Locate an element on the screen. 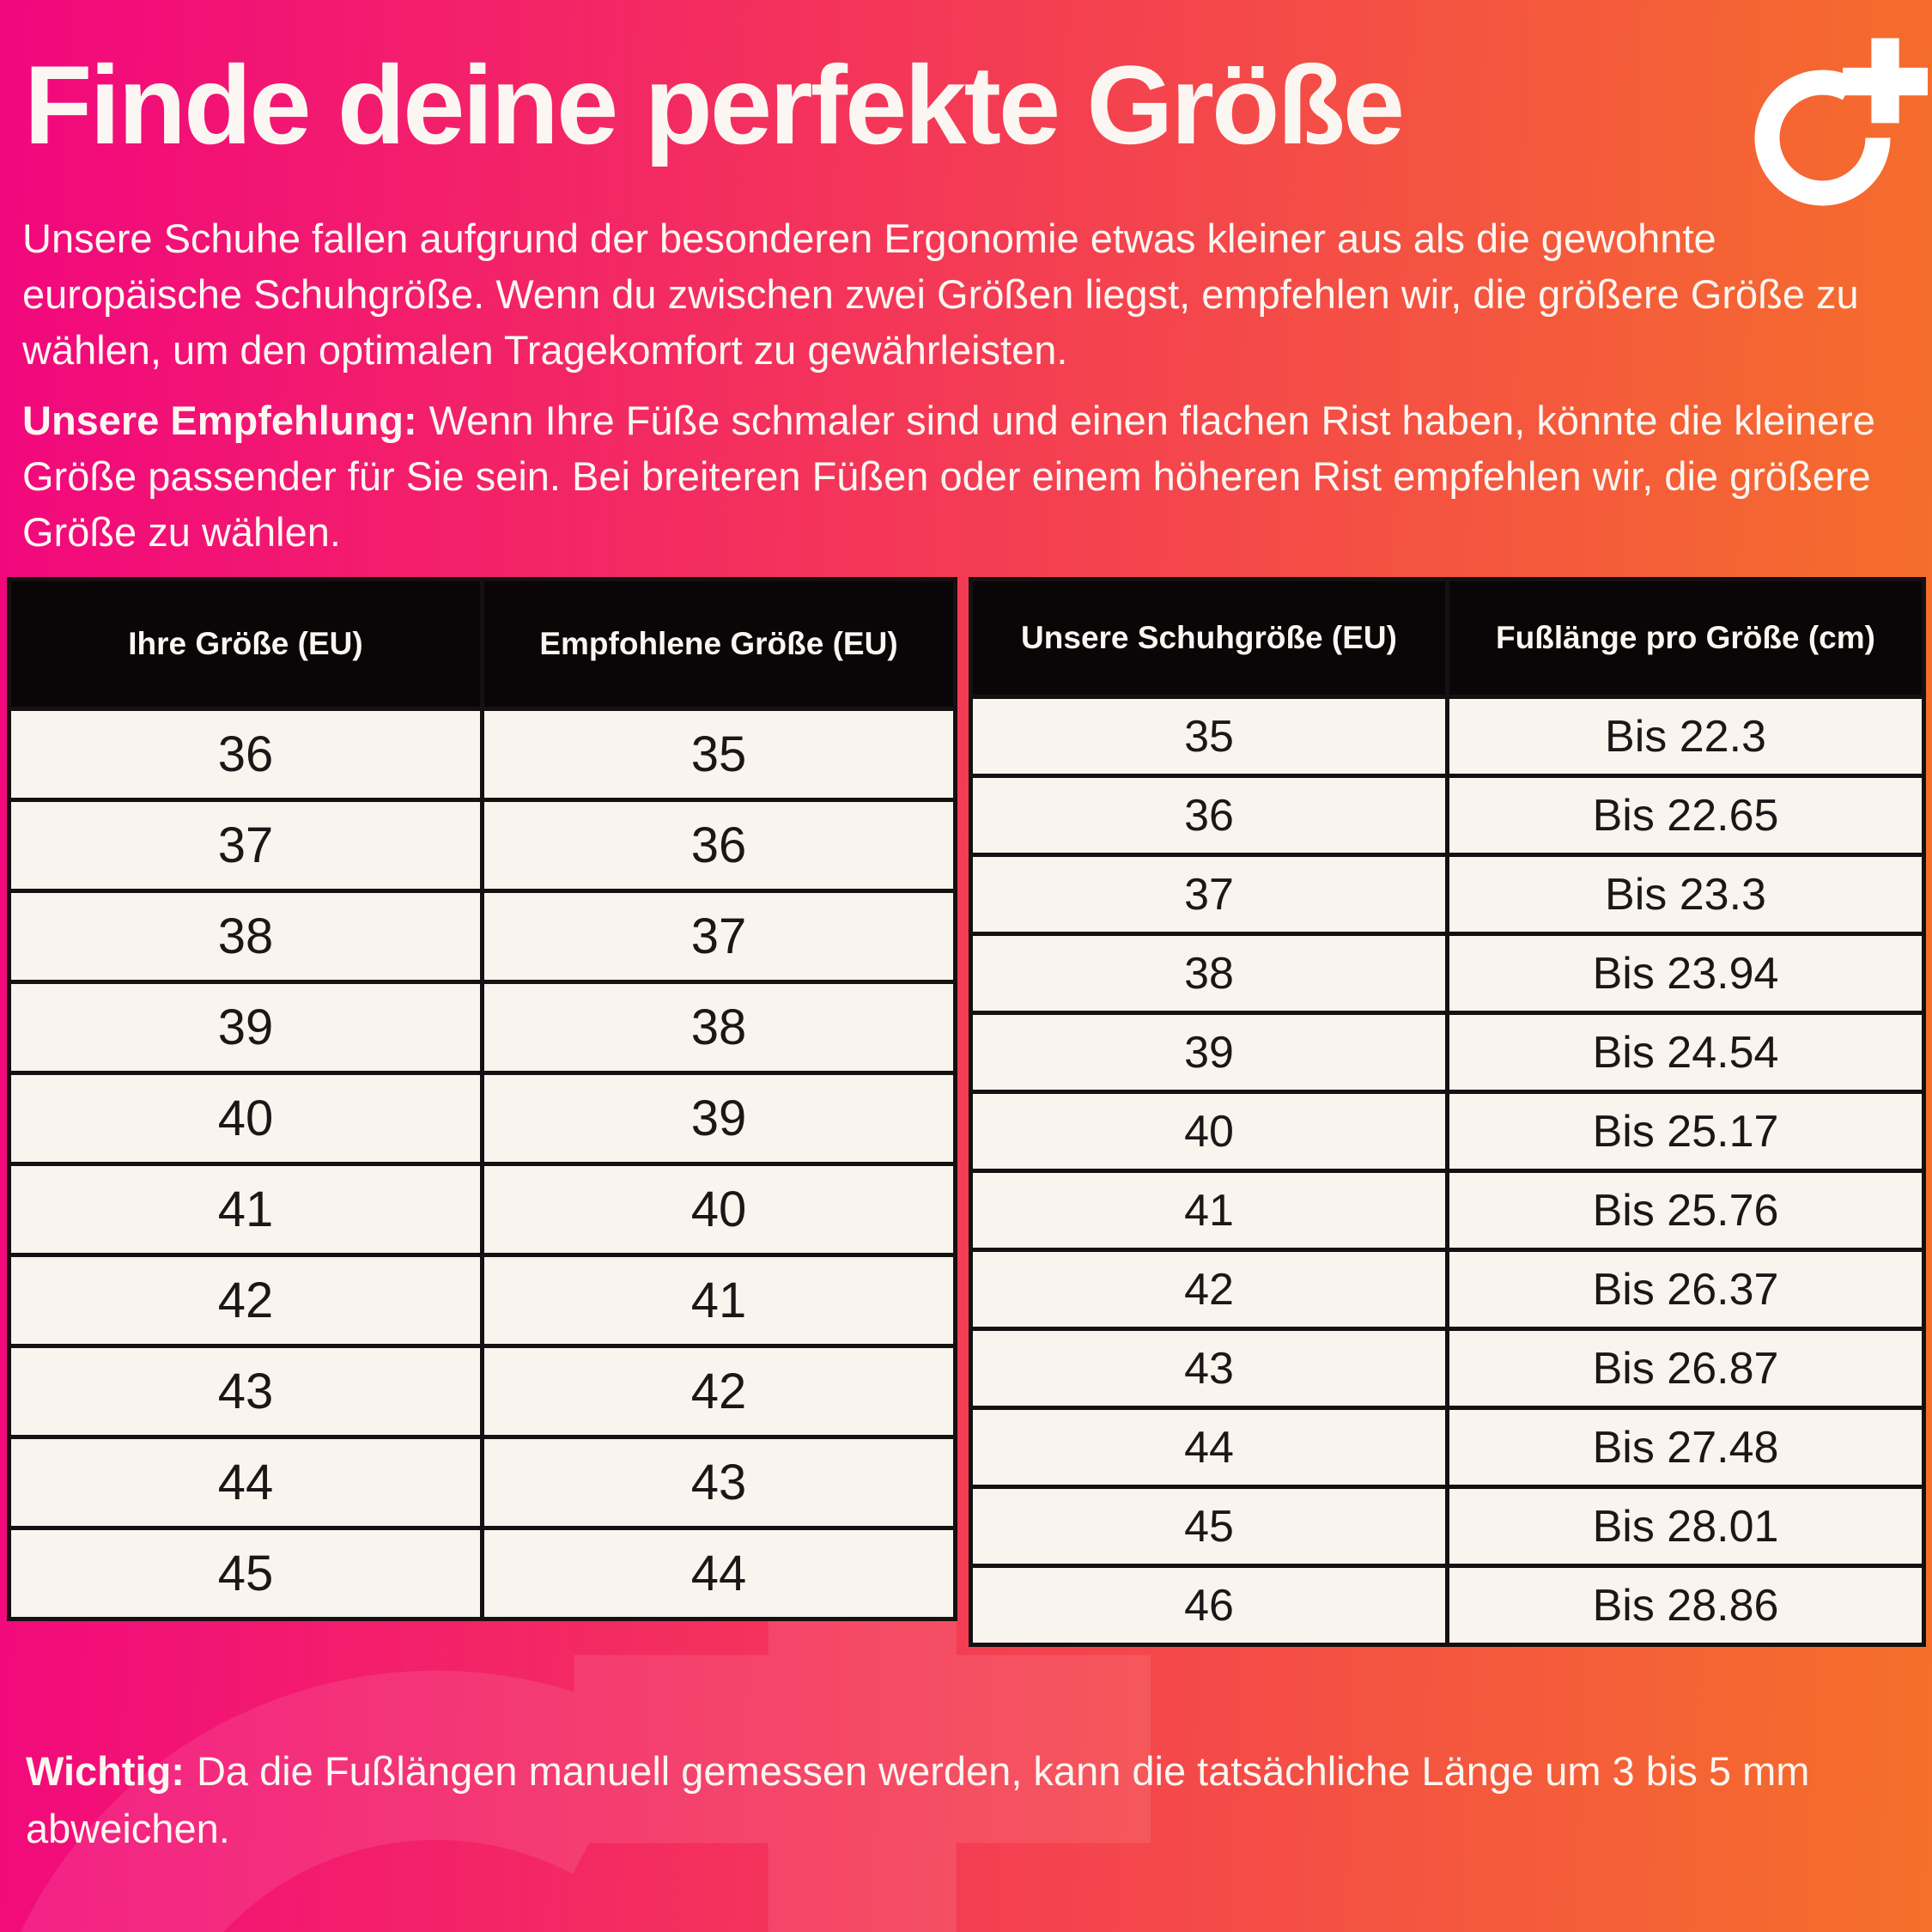 This screenshot has width=1932, height=1932. table-row: 35 Bis 22.3 is located at coordinates (1448, 737).